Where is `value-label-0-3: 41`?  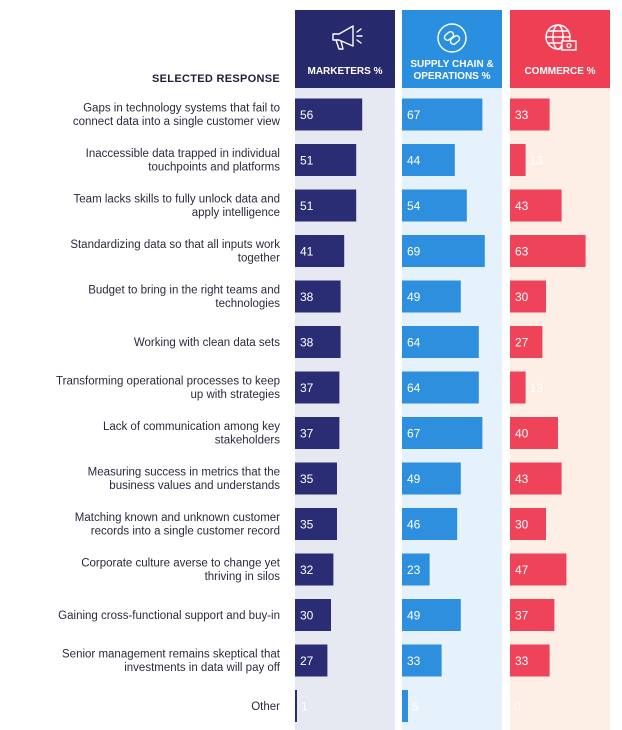
value-label-0-3: 41 is located at coordinates (307, 252).